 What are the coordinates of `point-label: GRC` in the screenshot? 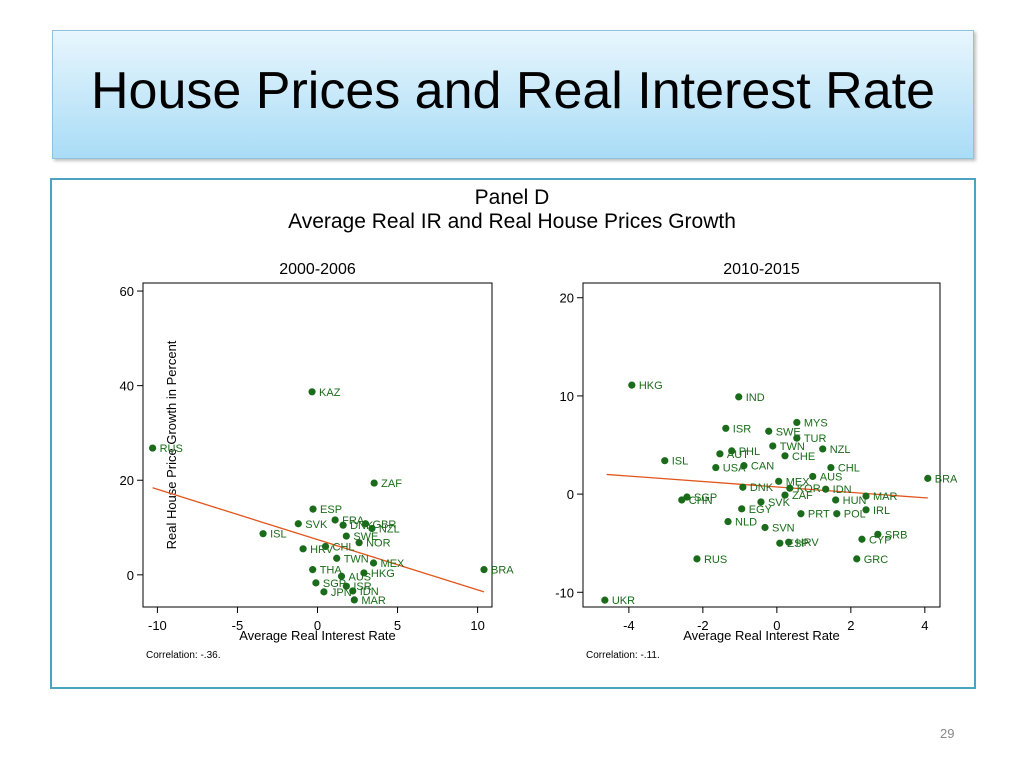 It's located at (876, 560).